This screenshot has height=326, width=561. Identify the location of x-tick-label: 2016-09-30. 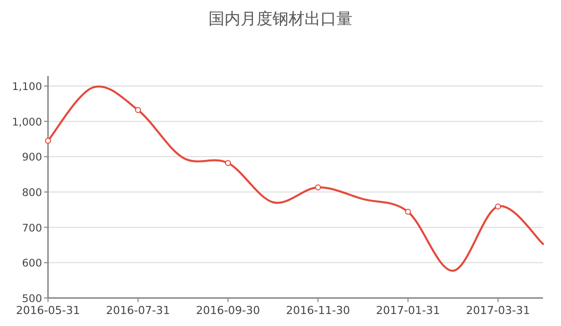
(228, 310).